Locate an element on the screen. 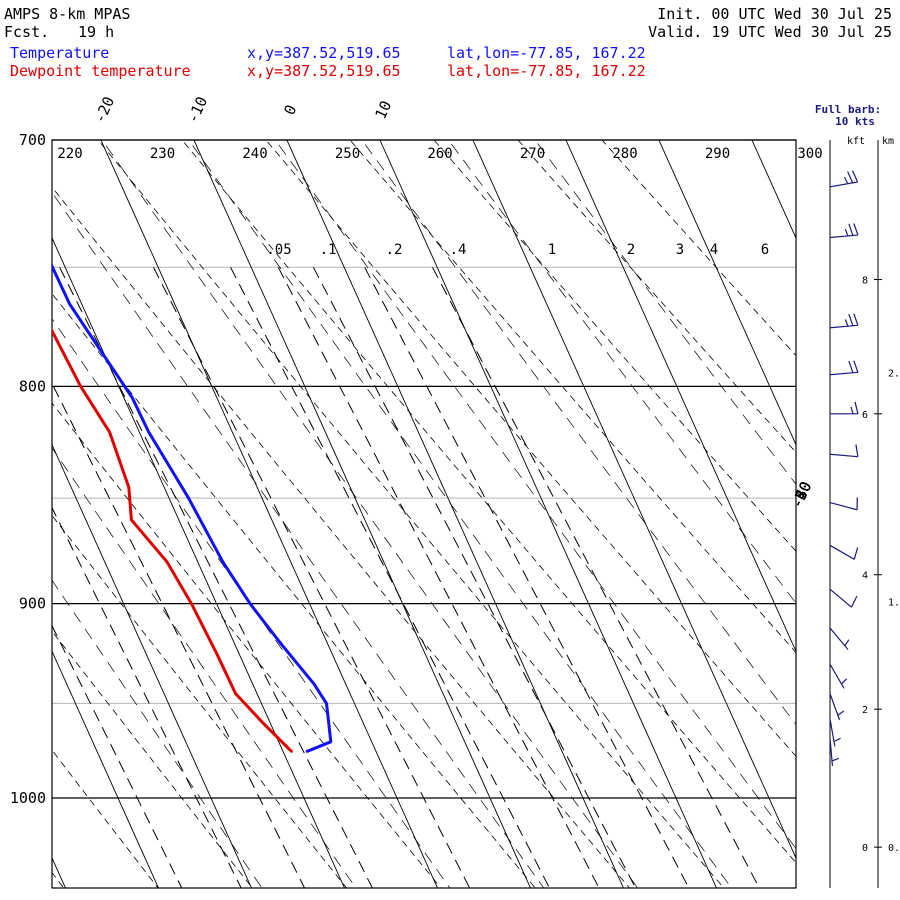  legend-dewpoint-label: Dewpoint temperature is located at coordinates (100, 71).